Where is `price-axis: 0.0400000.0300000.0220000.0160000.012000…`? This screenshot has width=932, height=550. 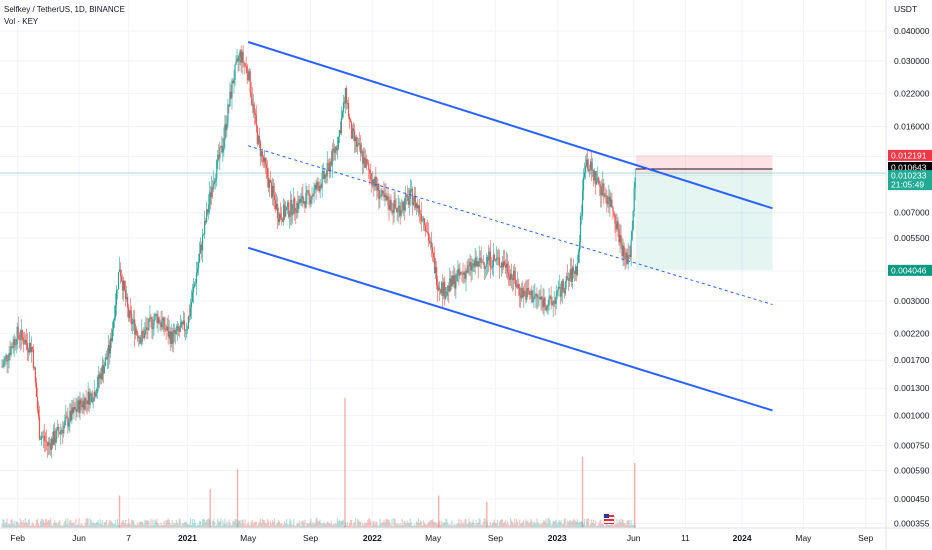 price-axis: 0.0400000.0300000.0220000.0160000.012000… is located at coordinates (908, 275).